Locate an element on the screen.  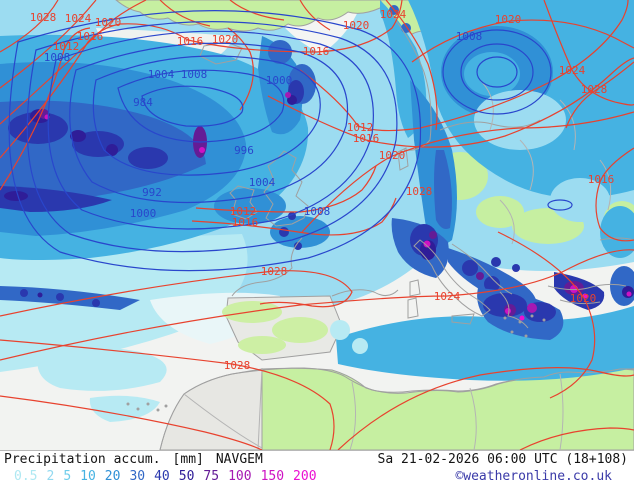
precip-scale: 0.5 2 5 10 20 30 40 50 75 100 150 200 is located at coordinates (158, 475).